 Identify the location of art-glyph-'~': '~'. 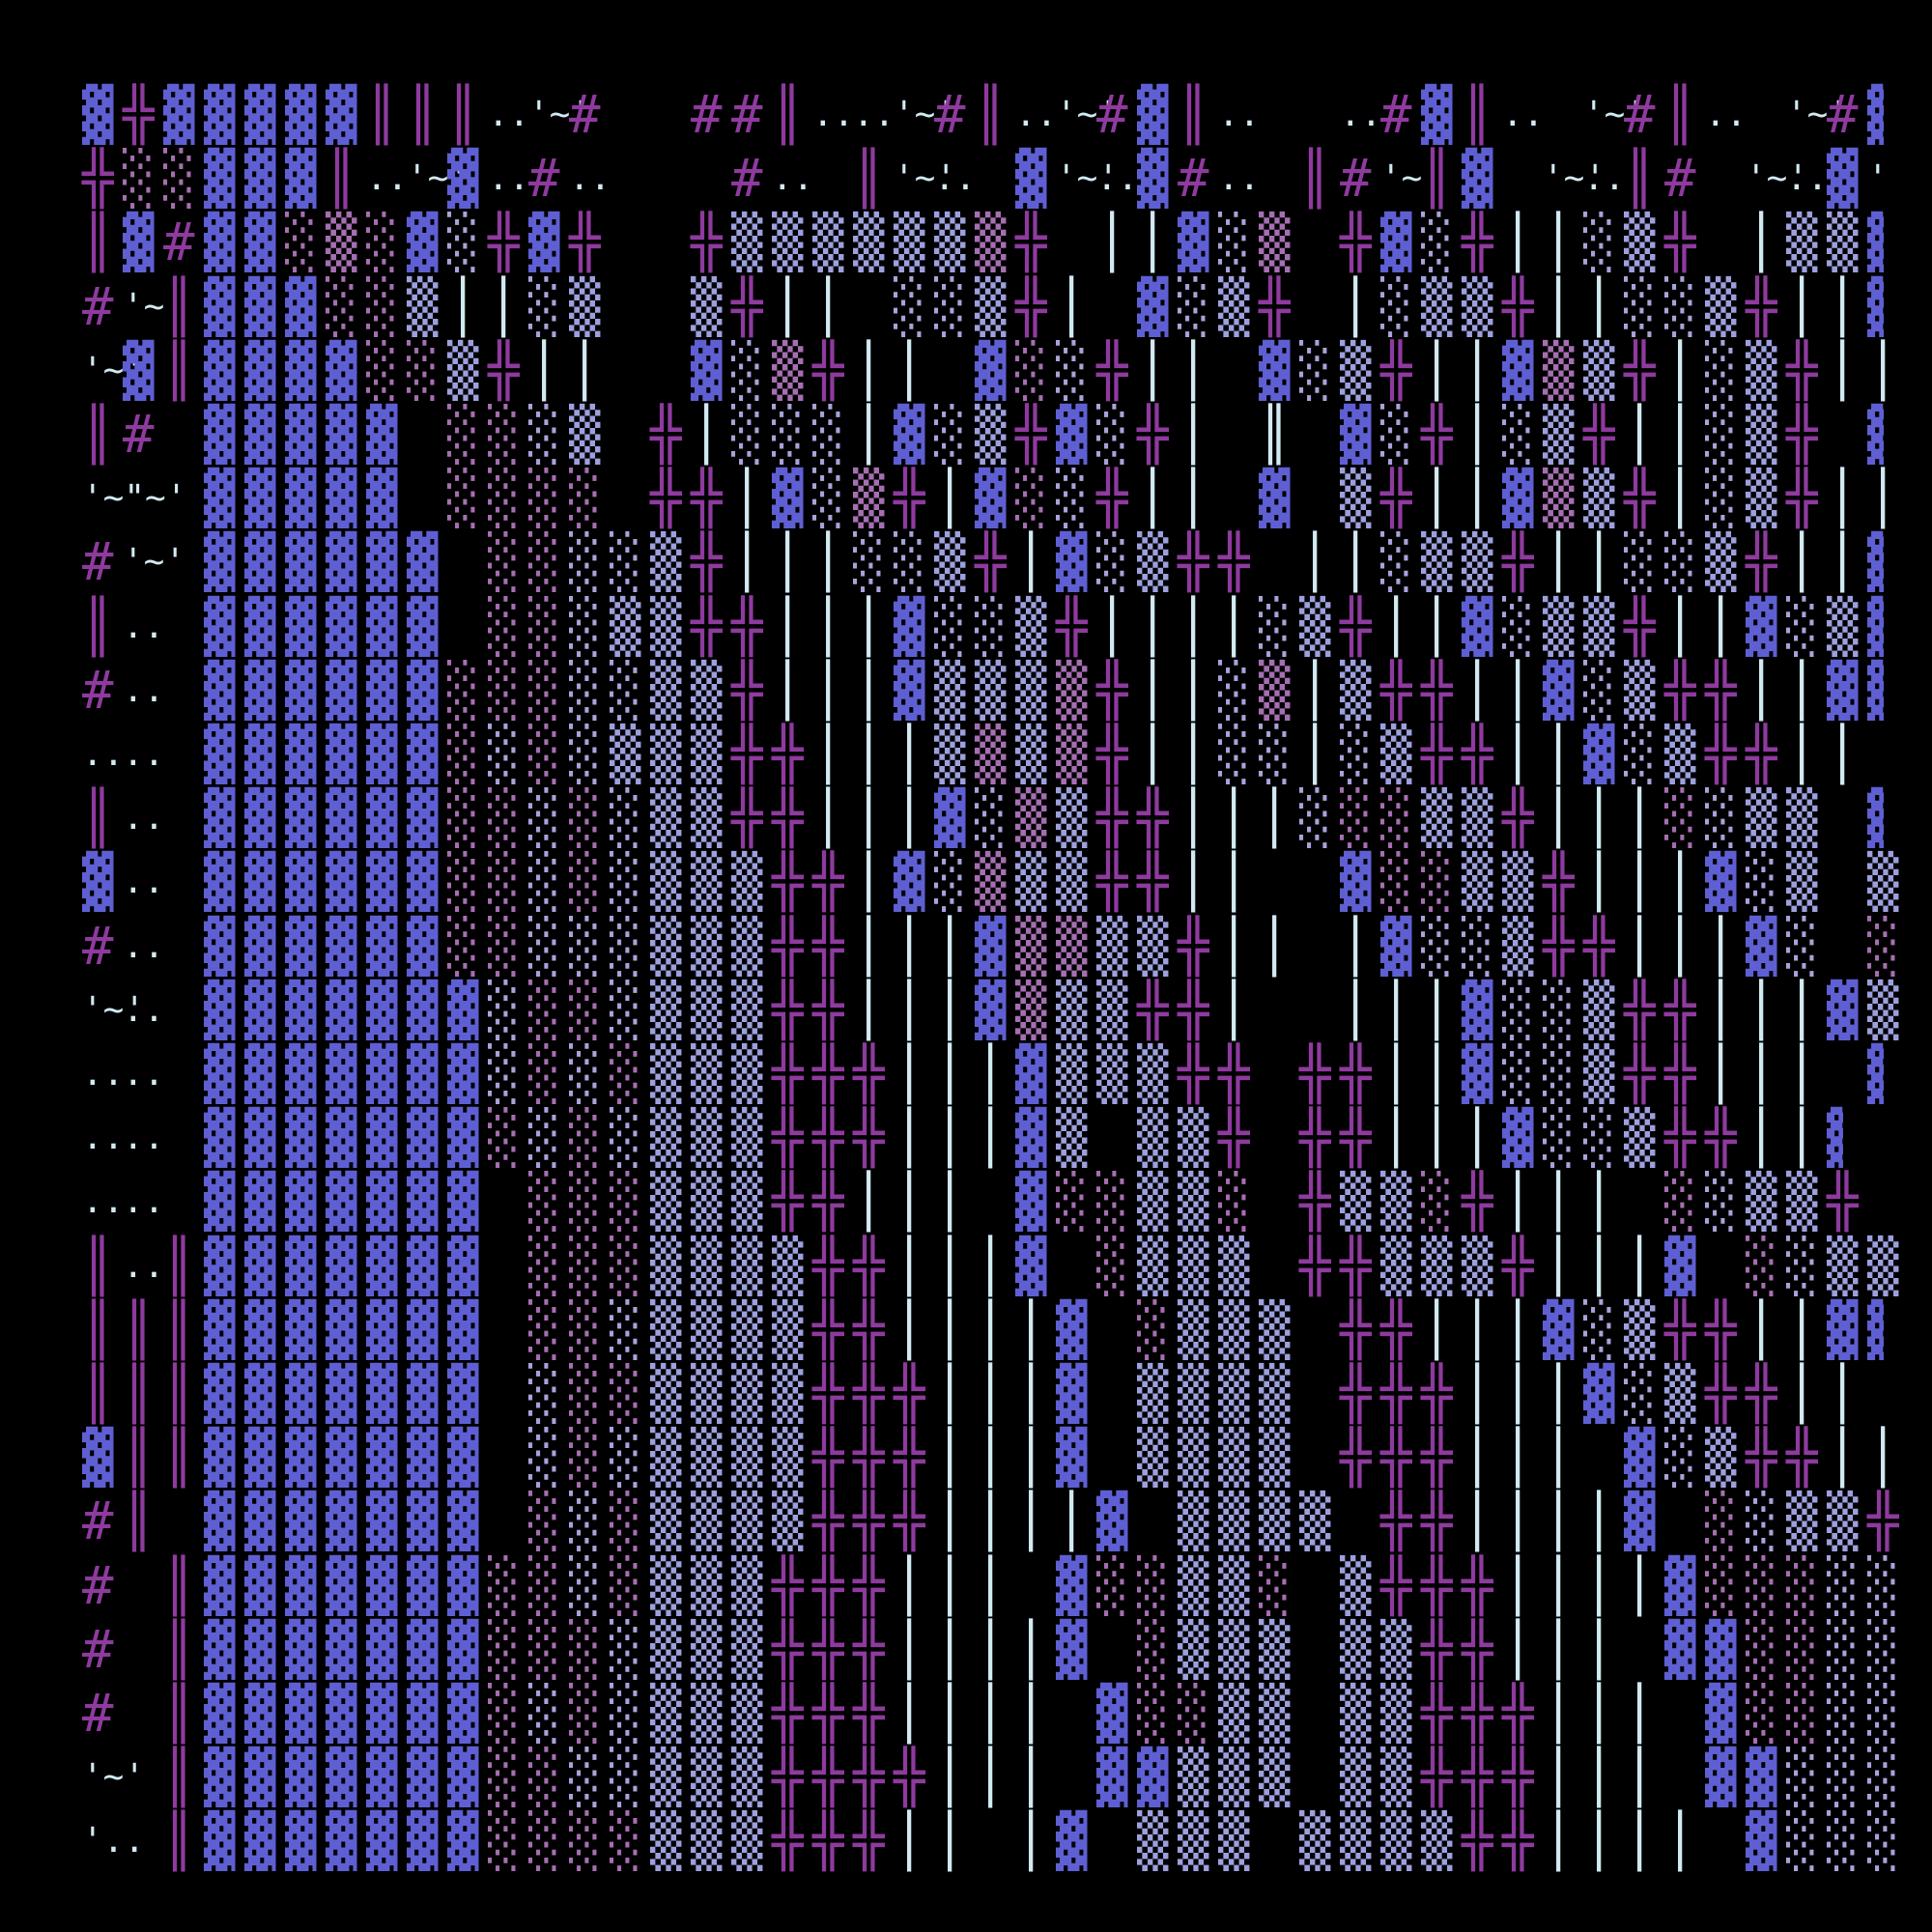
(1818, 114).